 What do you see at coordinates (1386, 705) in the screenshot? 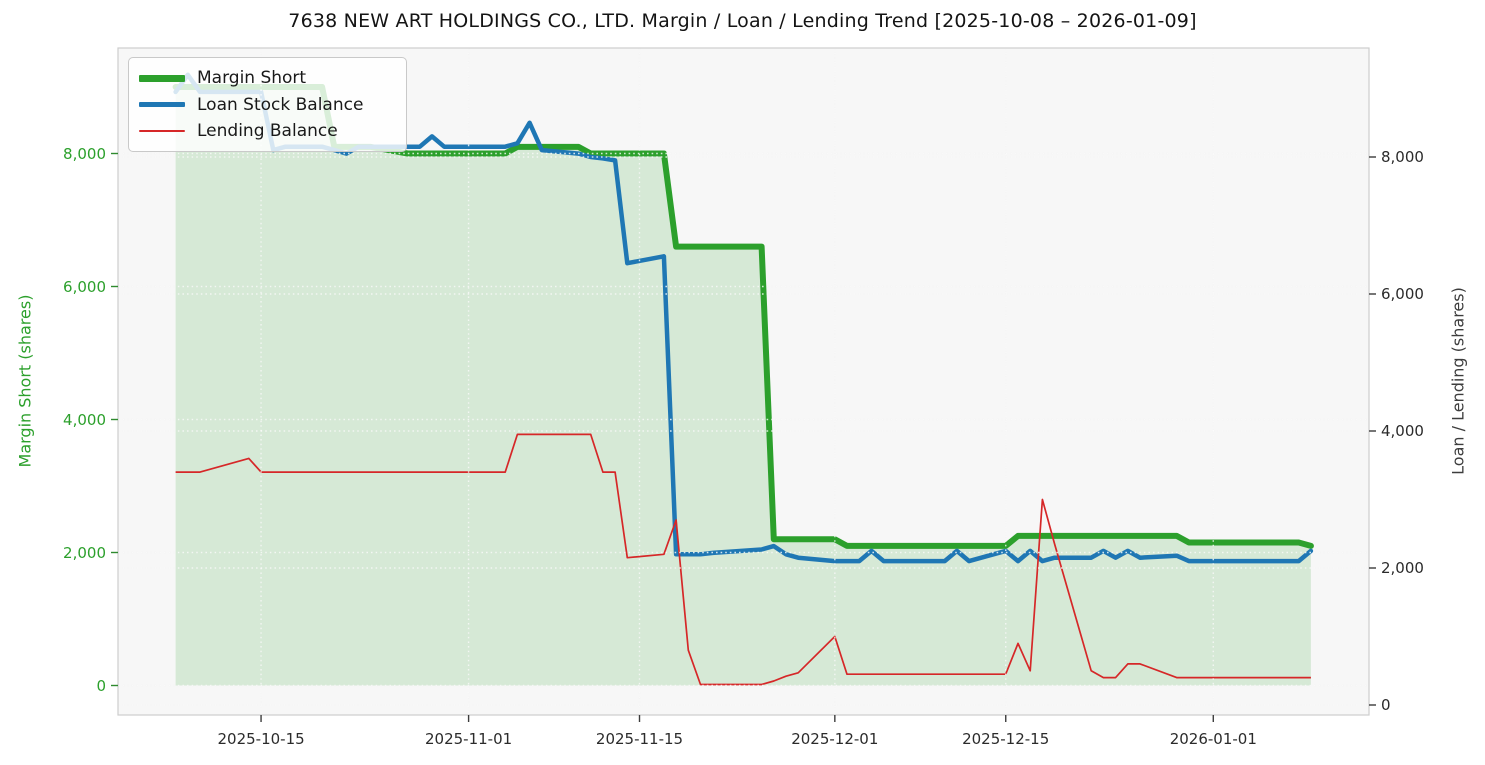
I see `right-ytick-0: 0` at bounding box center [1386, 705].